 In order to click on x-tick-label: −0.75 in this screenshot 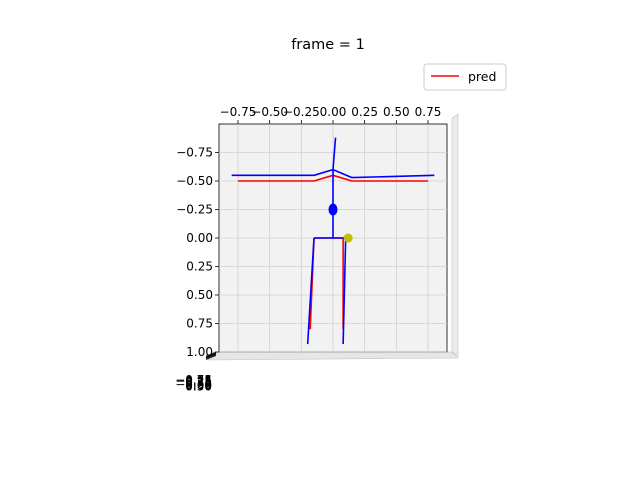, I will do `click(238, 112)`.